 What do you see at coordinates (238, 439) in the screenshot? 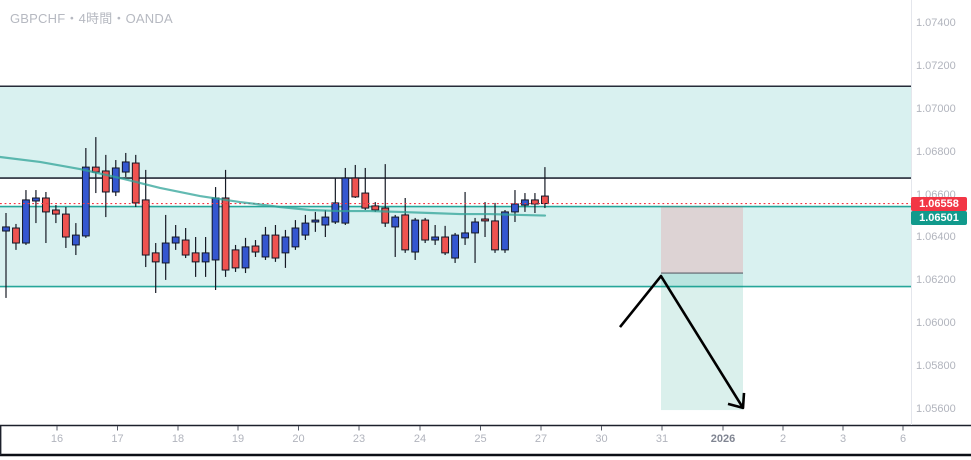
I see `time-axis-label: 19` at bounding box center [238, 439].